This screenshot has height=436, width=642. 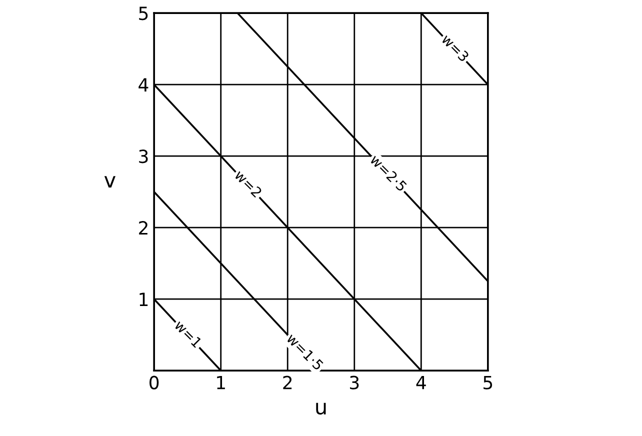 I want to click on y-tick-label: 4, so click(x=143, y=85).